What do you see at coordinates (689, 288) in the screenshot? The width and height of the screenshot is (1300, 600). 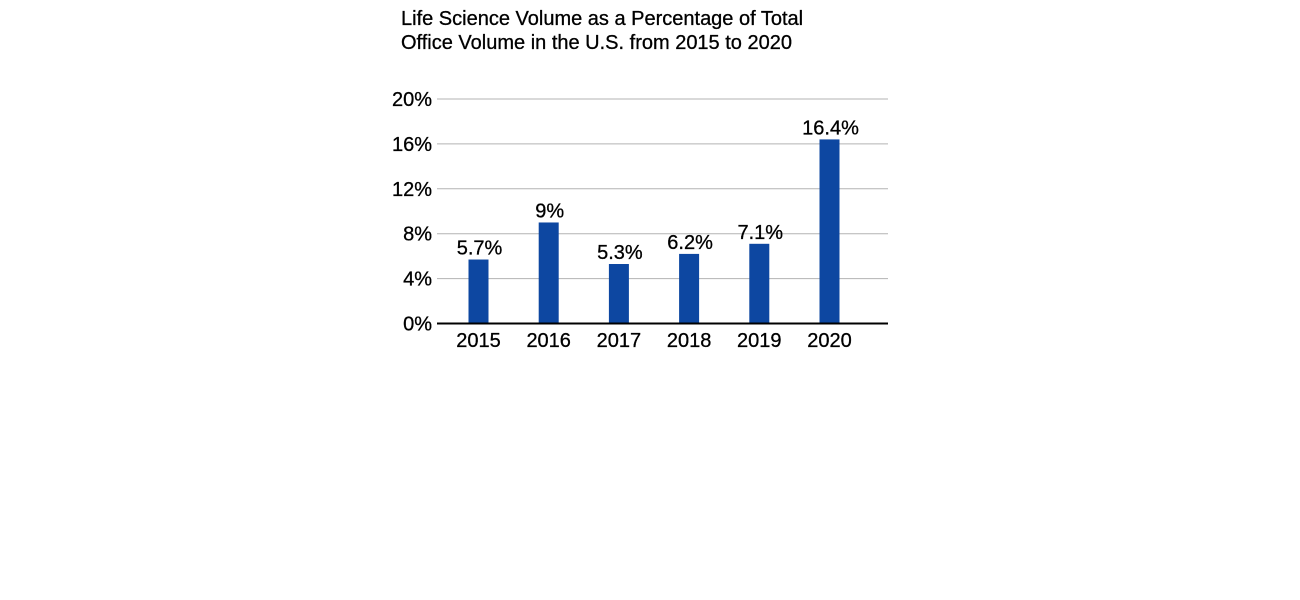 I see `bar-2018` at bounding box center [689, 288].